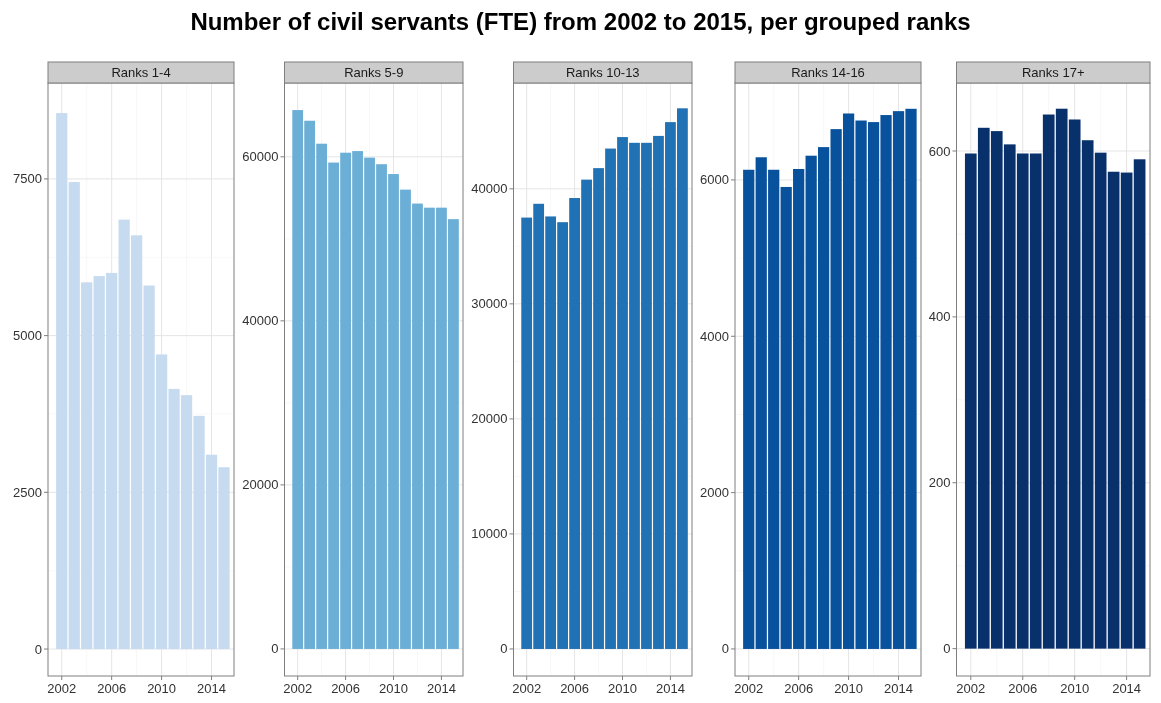 The width and height of the screenshot is (1161, 703). Describe the element at coordinates (939, 151) in the screenshot. I see `y-tick-label: 600` at that location.